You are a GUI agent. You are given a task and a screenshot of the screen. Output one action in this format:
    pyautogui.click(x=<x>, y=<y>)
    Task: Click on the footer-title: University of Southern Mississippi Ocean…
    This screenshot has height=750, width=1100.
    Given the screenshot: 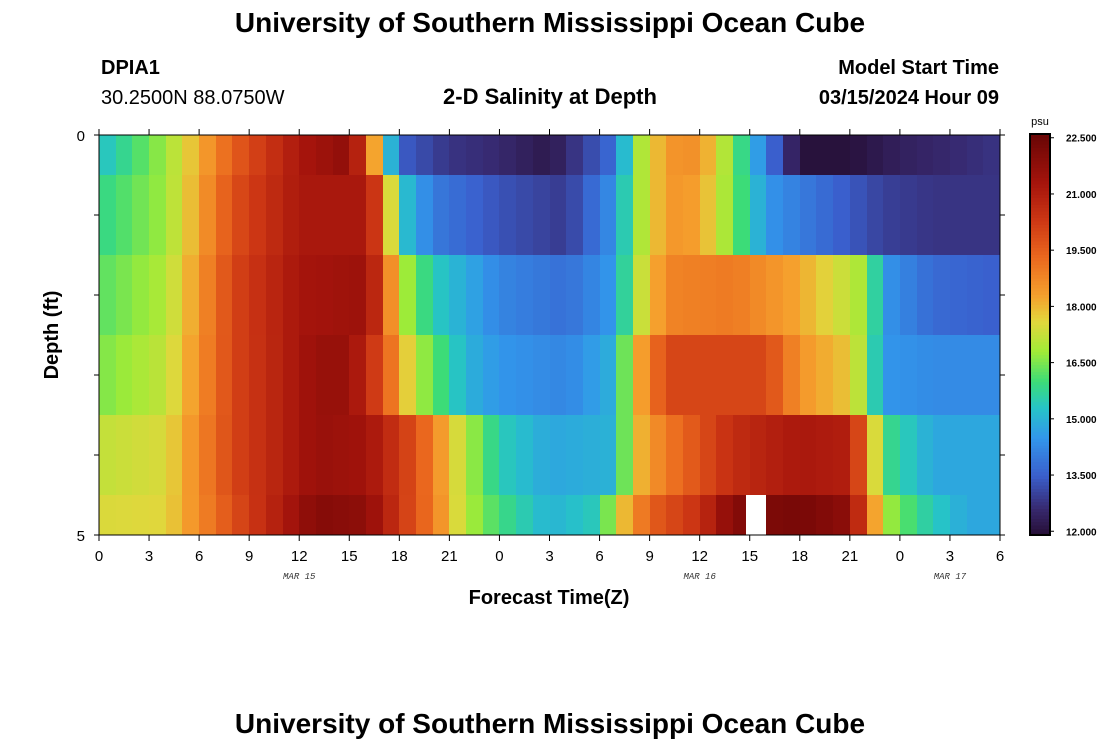 What is the action you would take?
    pyautogui.click(x=550, y=723)
    